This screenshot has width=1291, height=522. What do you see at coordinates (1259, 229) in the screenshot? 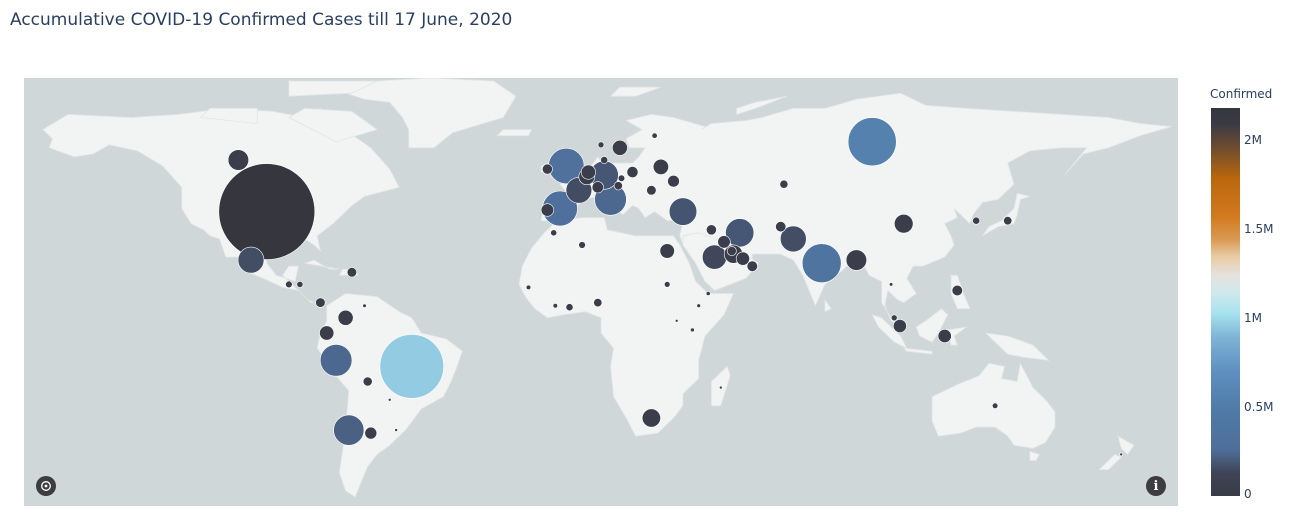
I see `colorbar-tick-label: 1.5M` at bounding box center [1259, 229].